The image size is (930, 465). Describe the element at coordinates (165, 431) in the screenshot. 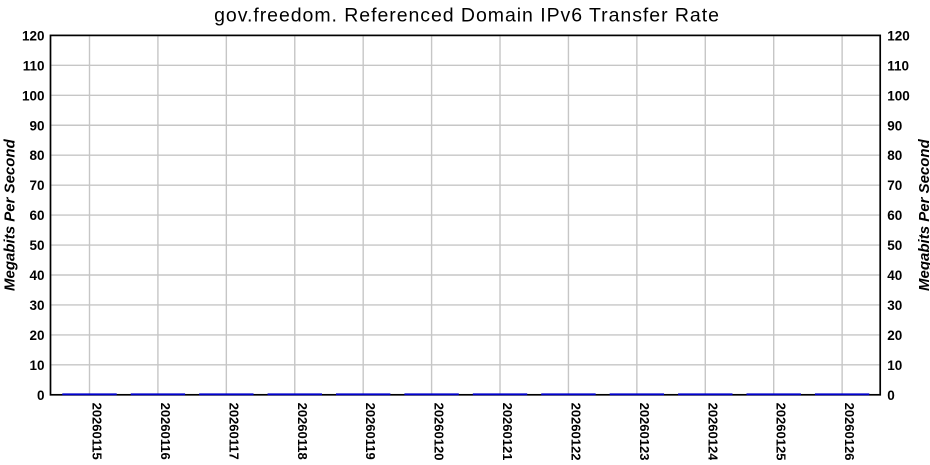

I see `svg-text: 20260116` at that location.